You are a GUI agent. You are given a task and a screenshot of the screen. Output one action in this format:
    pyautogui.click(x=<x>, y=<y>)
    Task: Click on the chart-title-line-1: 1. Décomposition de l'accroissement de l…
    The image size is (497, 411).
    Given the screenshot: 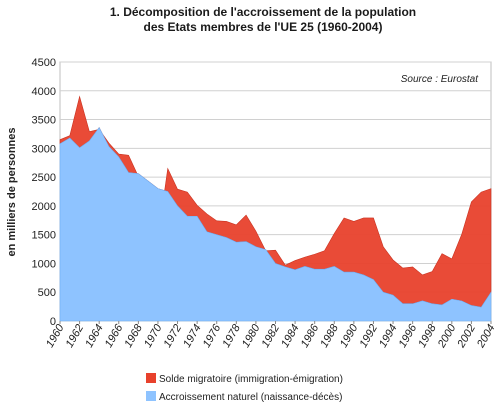 What is the action you would take?
    pyautogui.click(x=263, y=12)
    